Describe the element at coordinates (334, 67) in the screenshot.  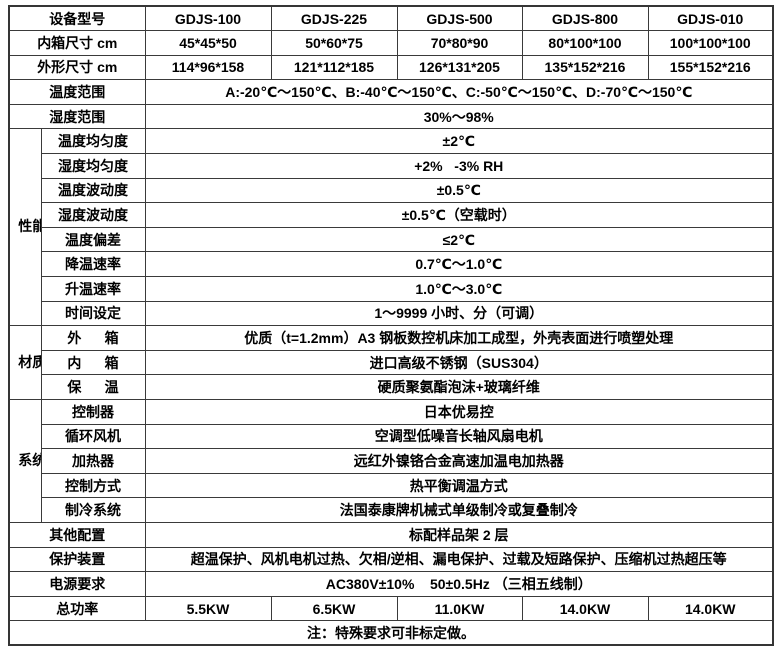
I see `spec-value: 121*112*185` at that location.